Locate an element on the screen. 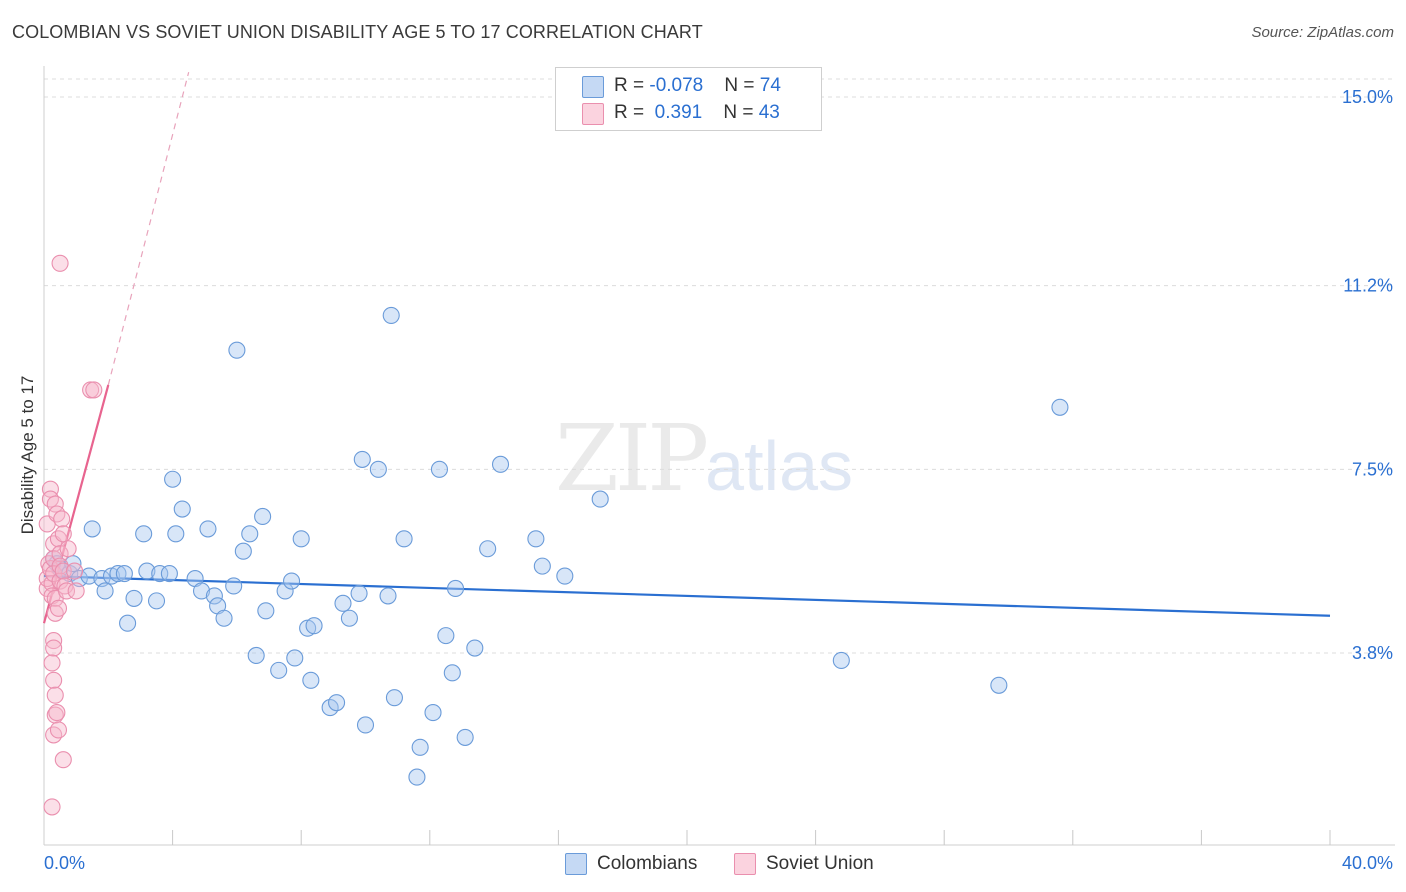 The height and width of the screenshot is (892, 1406). colombians-trend-line is located at coordinates (687, 595).